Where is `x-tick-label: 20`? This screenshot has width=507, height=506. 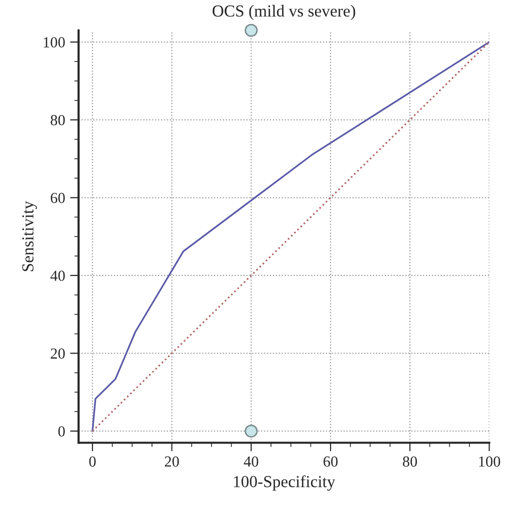 x-tick-label: 20 is located at coordinates (171, 461).